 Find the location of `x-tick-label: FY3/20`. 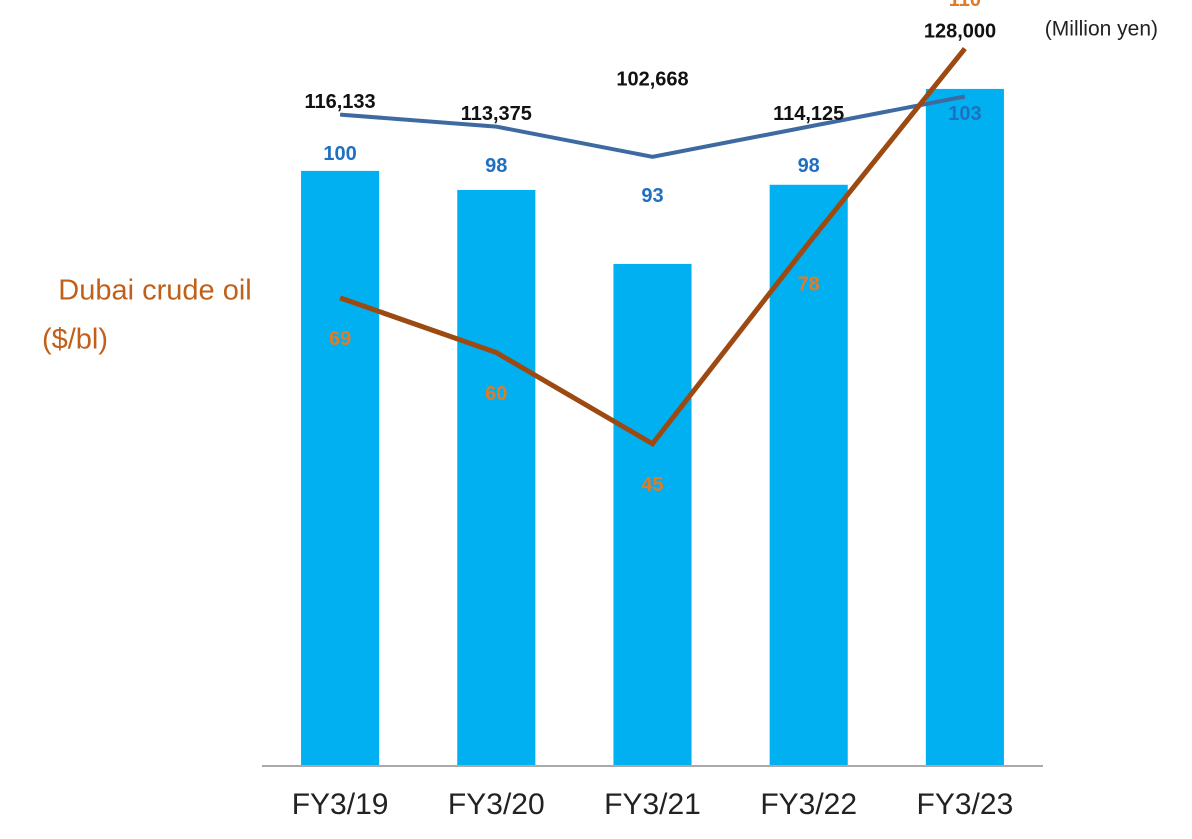

x-tick-label: FY3/20 is located at coordinates (496, 804).